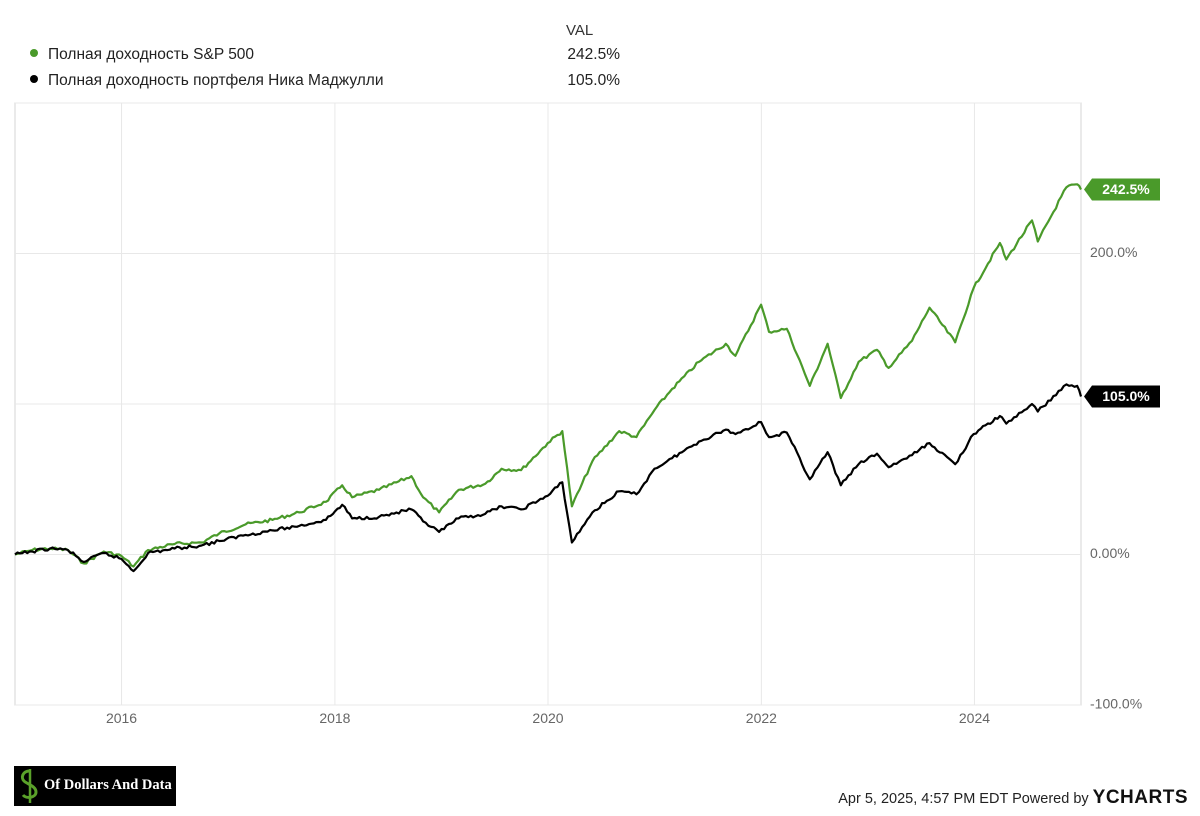 This screenshot has width=1200, height=816. I want to click on x-tick-label: 2024, so click(974, 718).